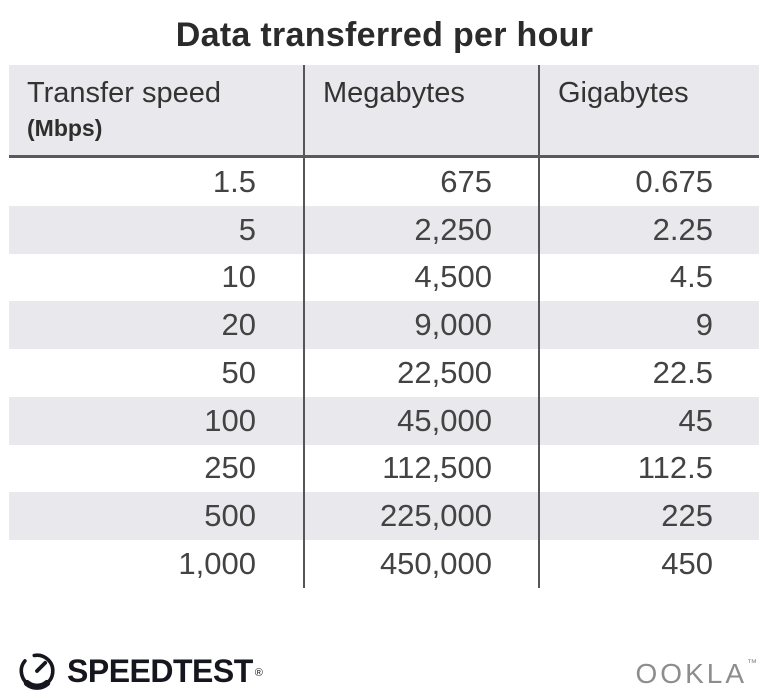  I want to click on cell-transfer-speed: 100, so click(230, 420).